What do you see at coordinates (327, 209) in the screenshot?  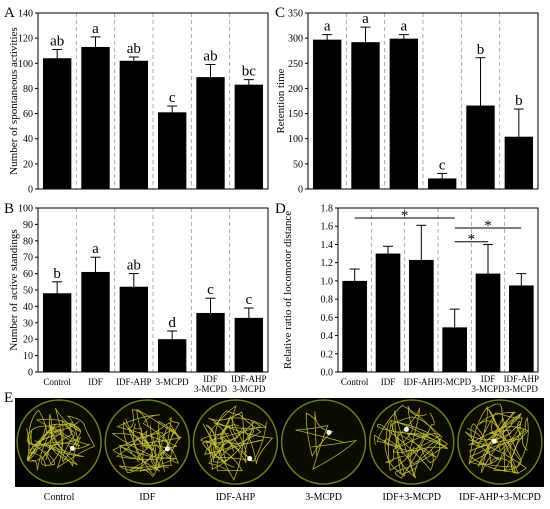 I see `y-tick-label: 1.8` at bounding box center [327, 209].